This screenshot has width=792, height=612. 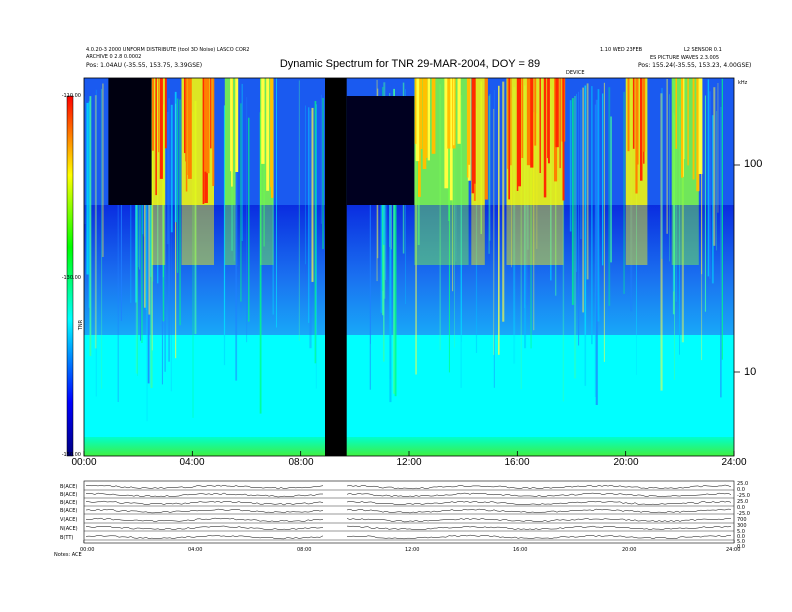 I want to click on header-left-3: Pos: 1.04AU (-35.55, 153.75, 3.39GSE), so click(x=144, y=65).